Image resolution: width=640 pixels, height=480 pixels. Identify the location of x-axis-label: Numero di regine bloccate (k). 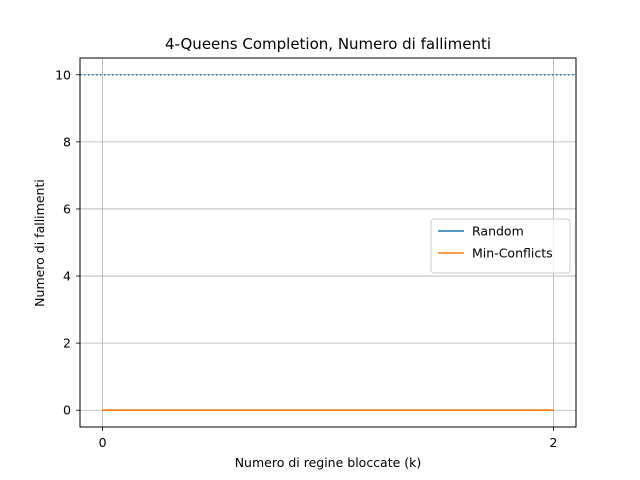
(328, 462).